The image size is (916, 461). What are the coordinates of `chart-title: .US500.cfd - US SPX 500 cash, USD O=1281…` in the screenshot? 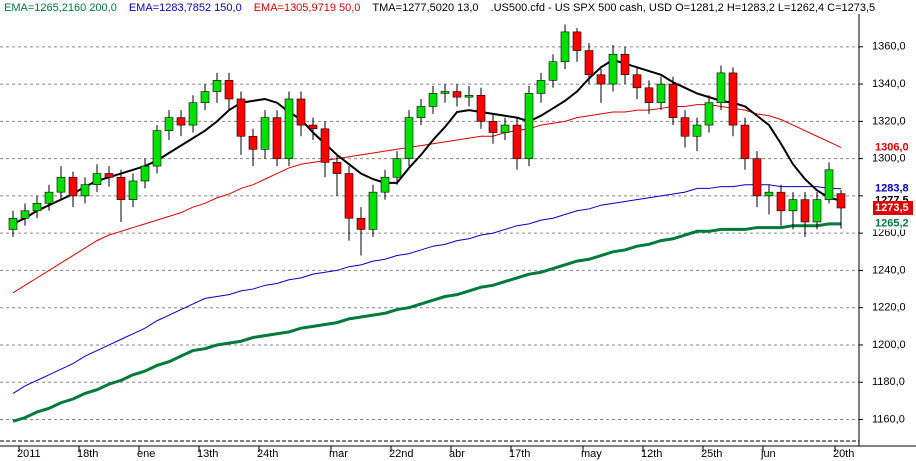 It's located at (683, 8).